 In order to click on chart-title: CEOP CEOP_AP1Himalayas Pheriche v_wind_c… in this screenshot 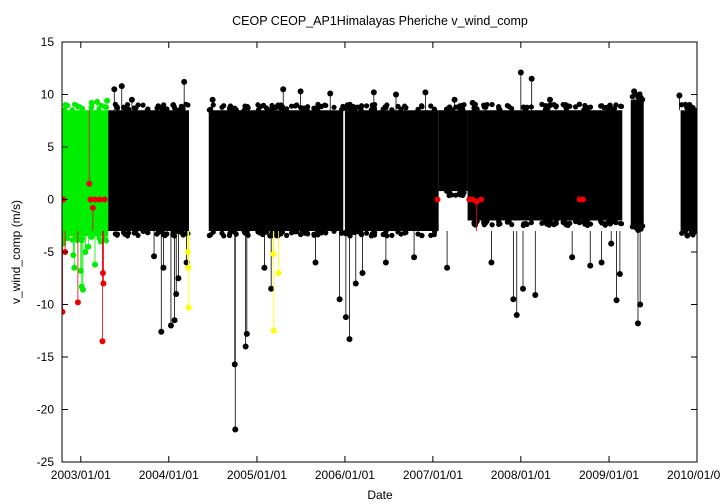, I will do `click(380, 21)`.